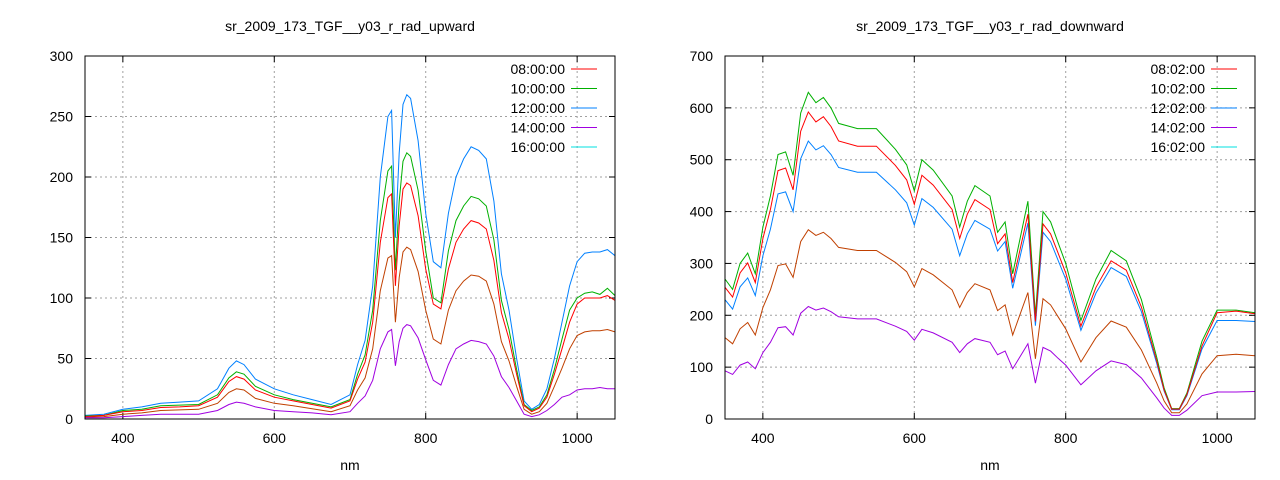  Describe the element at coordinates (1178, 128) in the screenshot. I see `legend-label: 14:02:00` at that location.